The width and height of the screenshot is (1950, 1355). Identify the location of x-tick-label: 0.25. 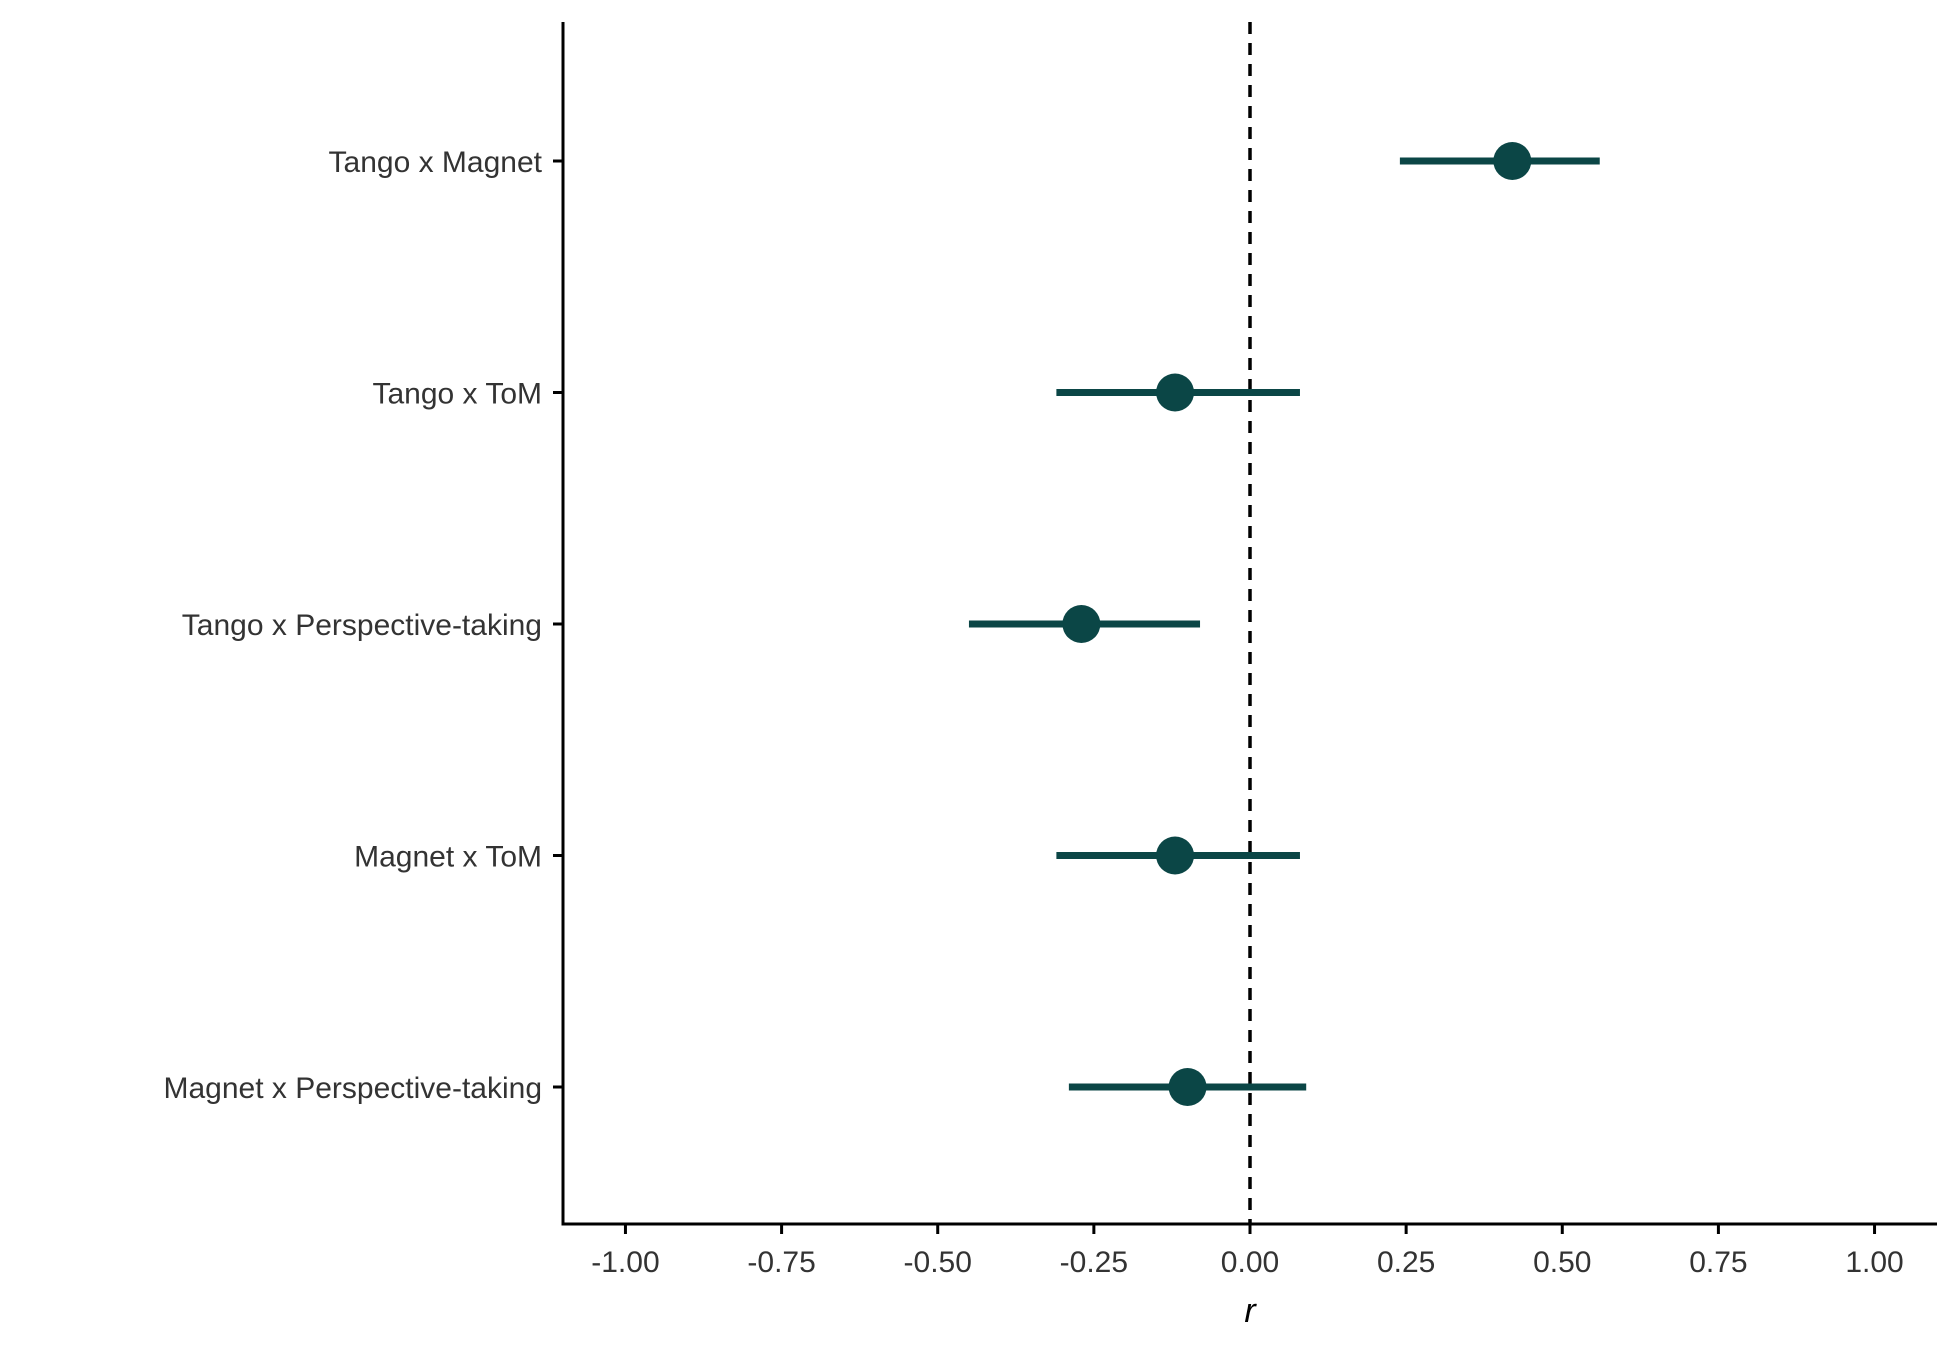
(1406, 1262).